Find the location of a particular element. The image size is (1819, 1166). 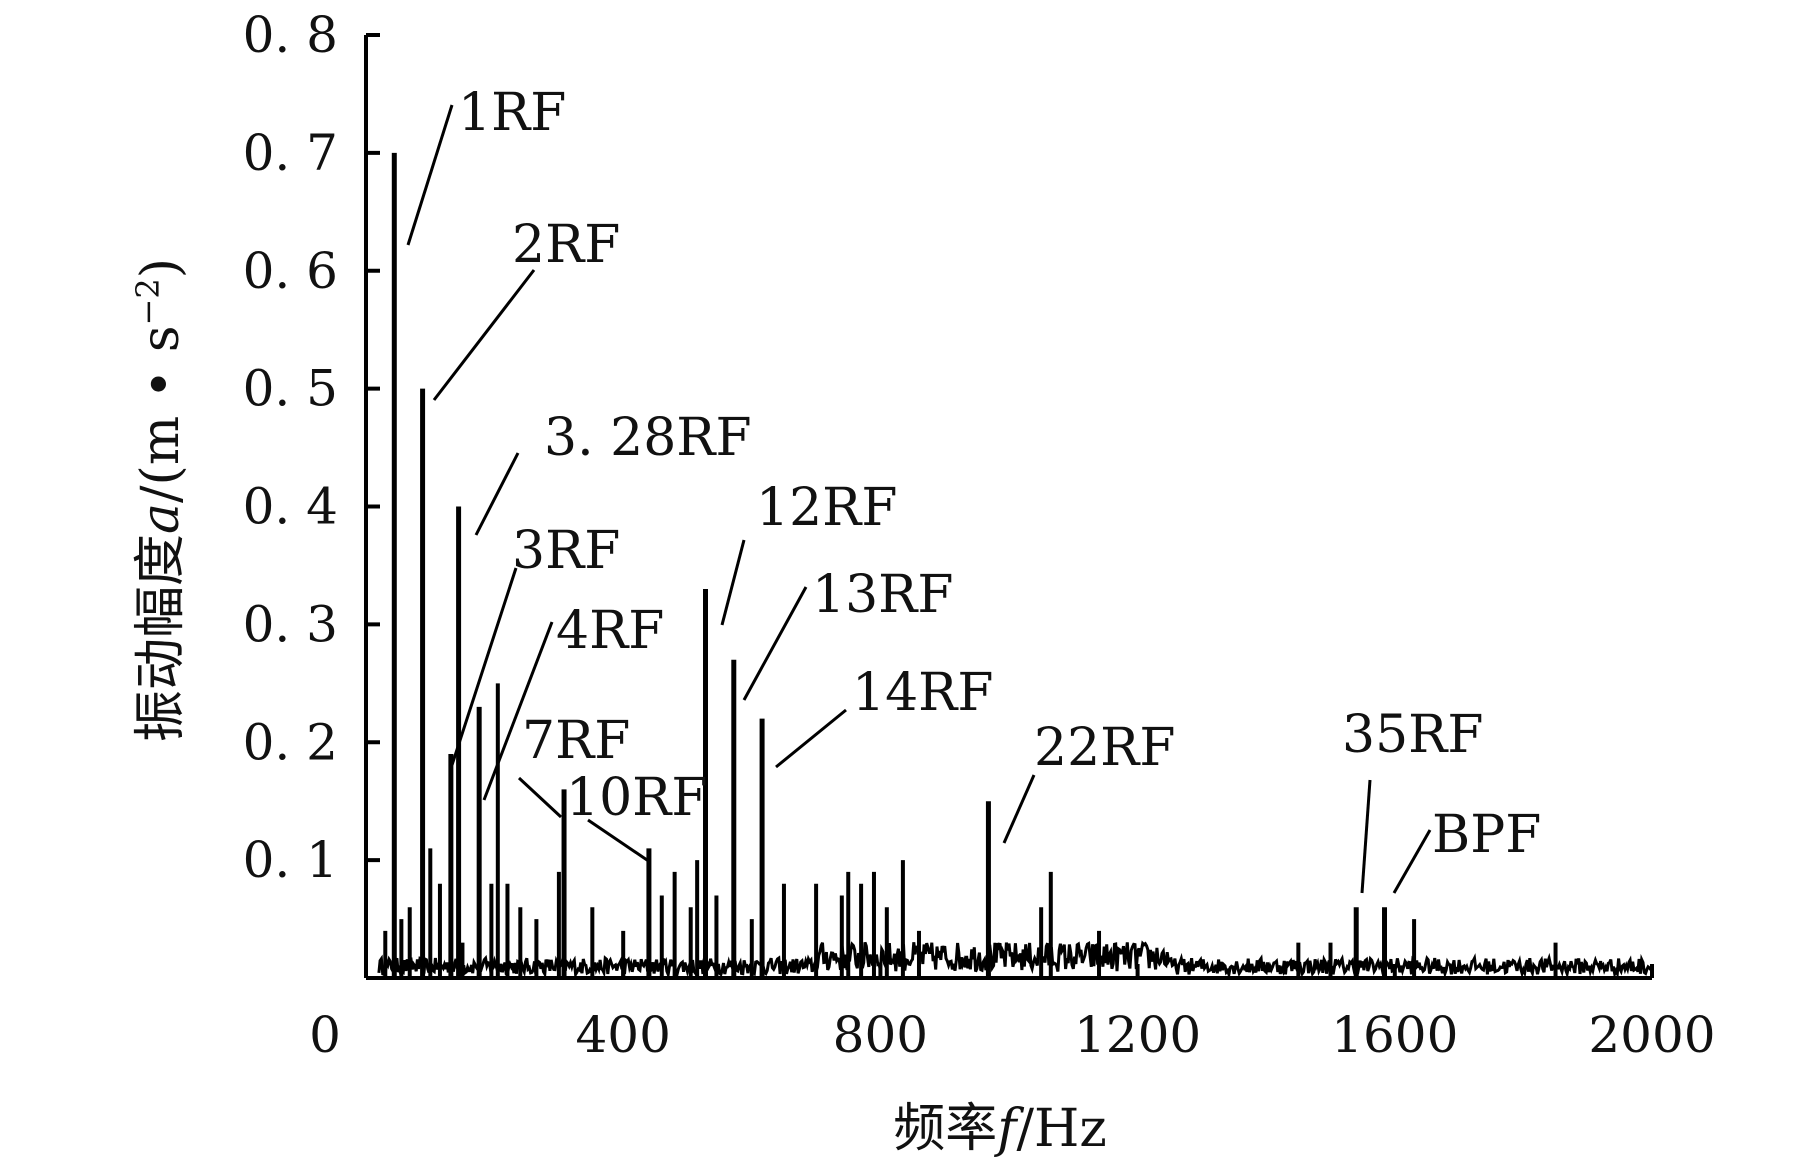

annotation-10rf: 10RF is located at coordinates (636, 798).